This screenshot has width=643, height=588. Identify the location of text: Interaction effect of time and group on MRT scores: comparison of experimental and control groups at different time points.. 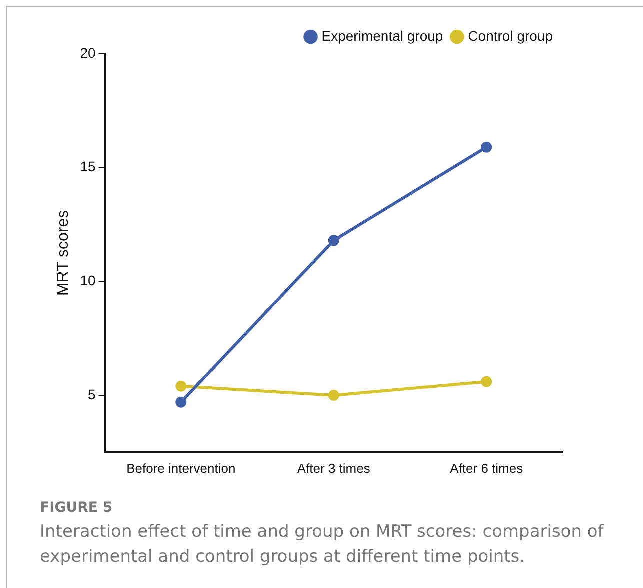
(322, 545).